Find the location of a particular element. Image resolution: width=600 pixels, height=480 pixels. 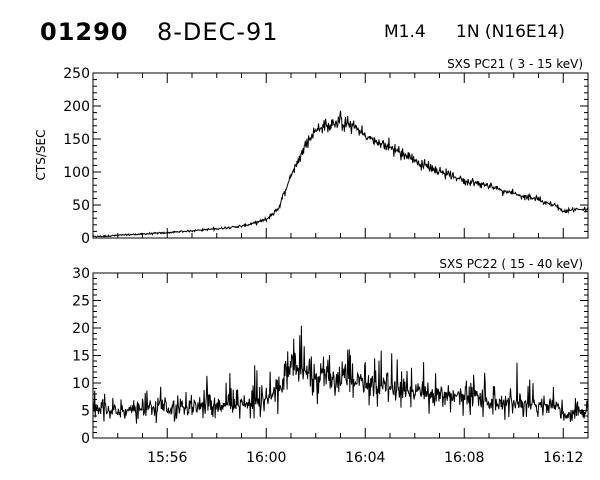

y-tick-label: 50 is located at coordinates (81, 206).